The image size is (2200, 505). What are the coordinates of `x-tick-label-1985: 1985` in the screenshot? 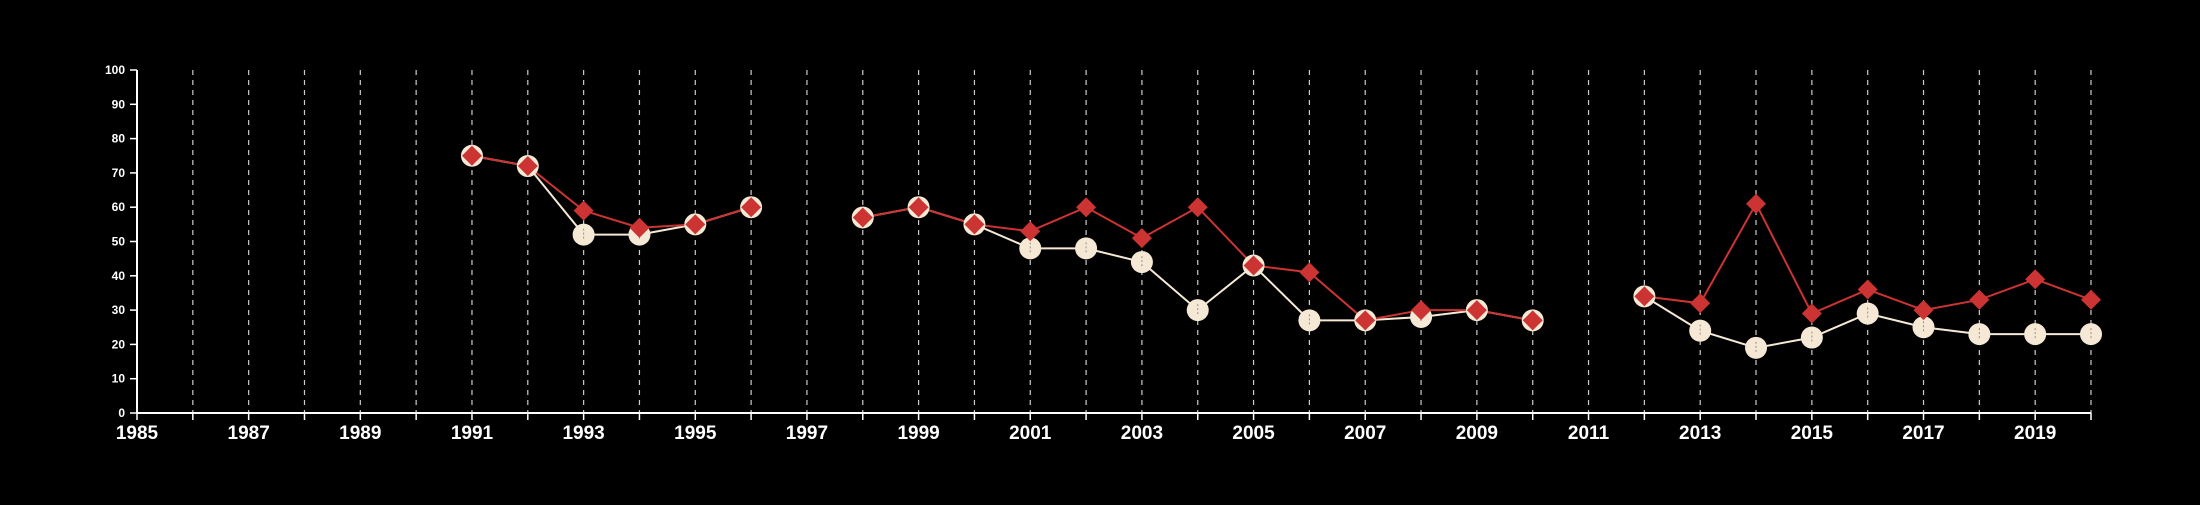 It's located at (137, 433).